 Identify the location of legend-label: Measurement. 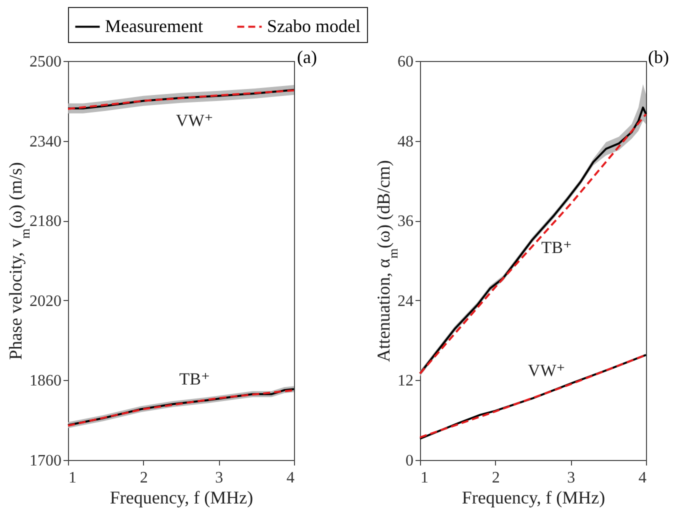
(154, 26).